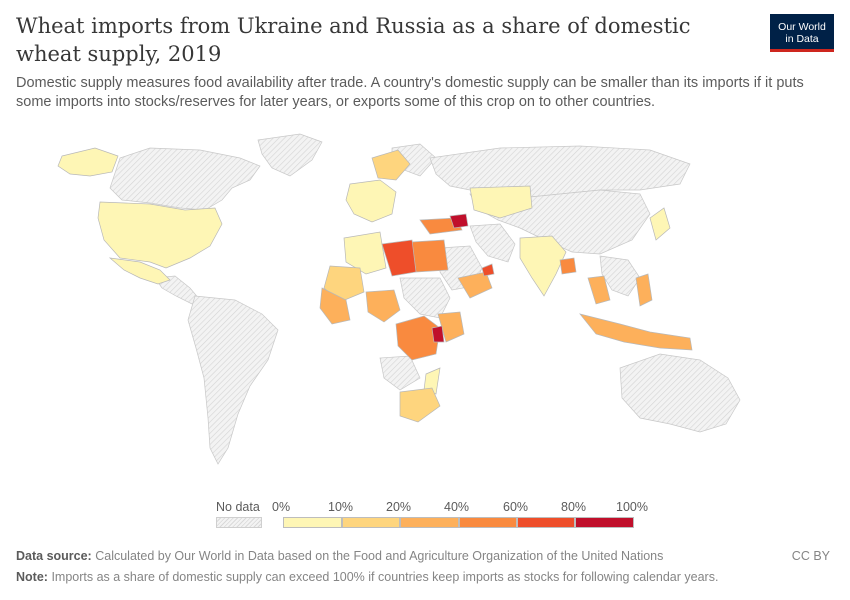  What do you see at coordinates (680, 393) in the screenshot?
I see `region-australia` at bounding box center [680, 393].